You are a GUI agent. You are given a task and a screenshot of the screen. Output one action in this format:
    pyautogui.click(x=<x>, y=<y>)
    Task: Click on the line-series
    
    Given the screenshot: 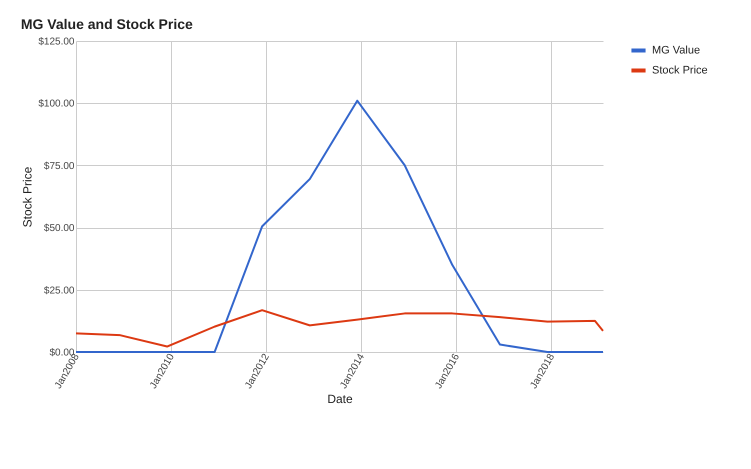 What is the action you would take?
    pyautogui.click(x=339, y=328)
    